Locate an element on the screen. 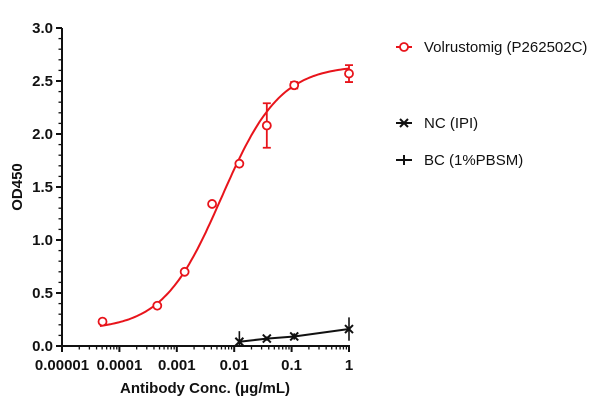 The height and width of the screenshot is (418, 600). legend-label: BC (1%PBSM) is located at coordinates (473, 160).